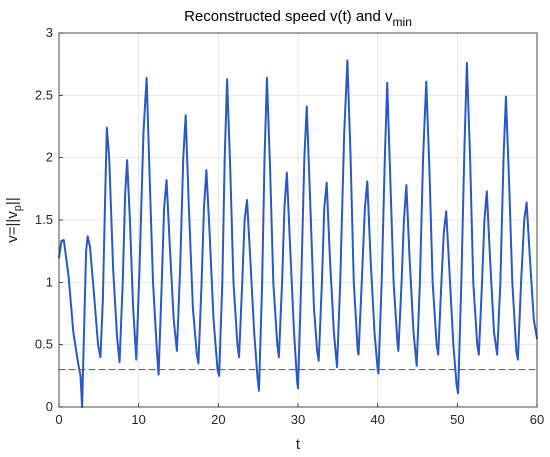 This screenshot has height=457, width=550. Describe the element at coordinates (138, 419) in the screenshot. I see `x-tick-label: 10` at that location.